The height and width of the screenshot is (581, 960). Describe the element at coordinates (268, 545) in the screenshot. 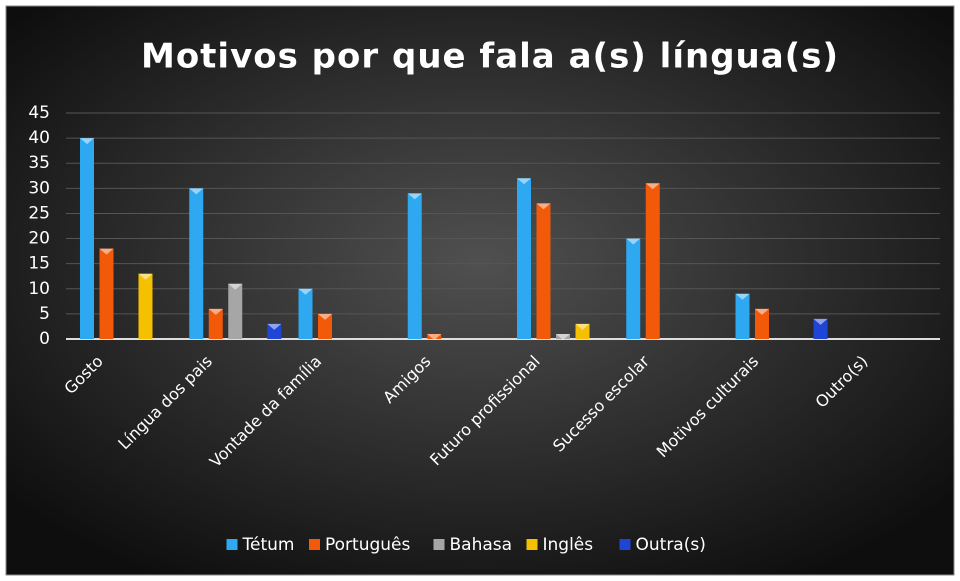

I see `legend-label: Tétum` at that location.